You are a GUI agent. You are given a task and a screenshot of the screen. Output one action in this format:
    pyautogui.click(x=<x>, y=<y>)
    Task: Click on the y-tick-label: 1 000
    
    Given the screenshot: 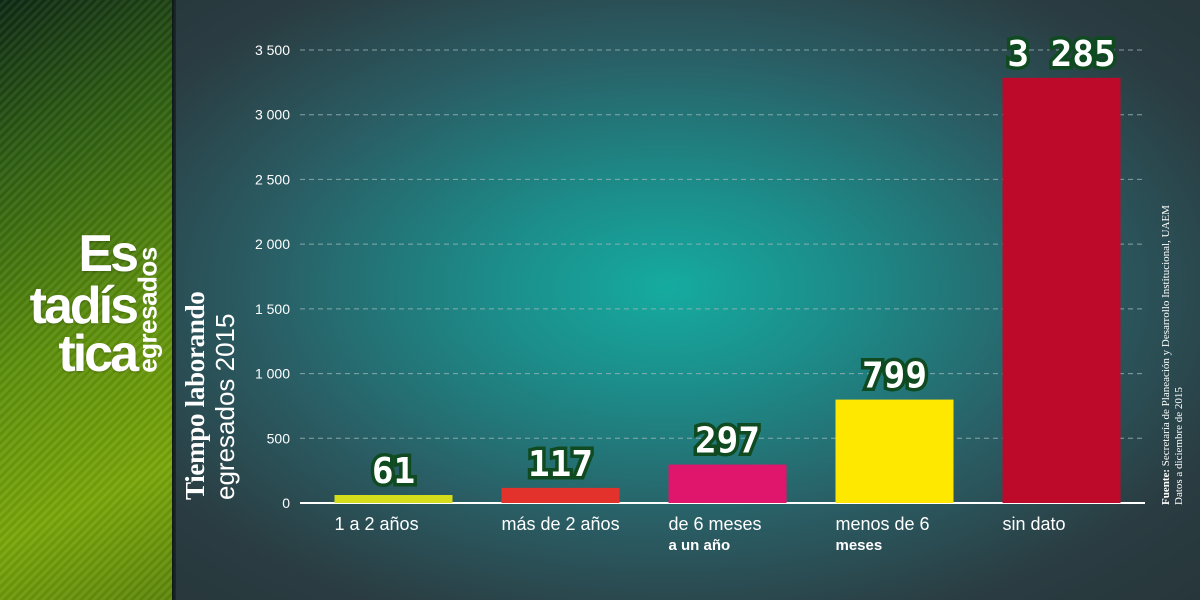 What is the action you would take?
    pyautogui.click(x=272, y=374)
    